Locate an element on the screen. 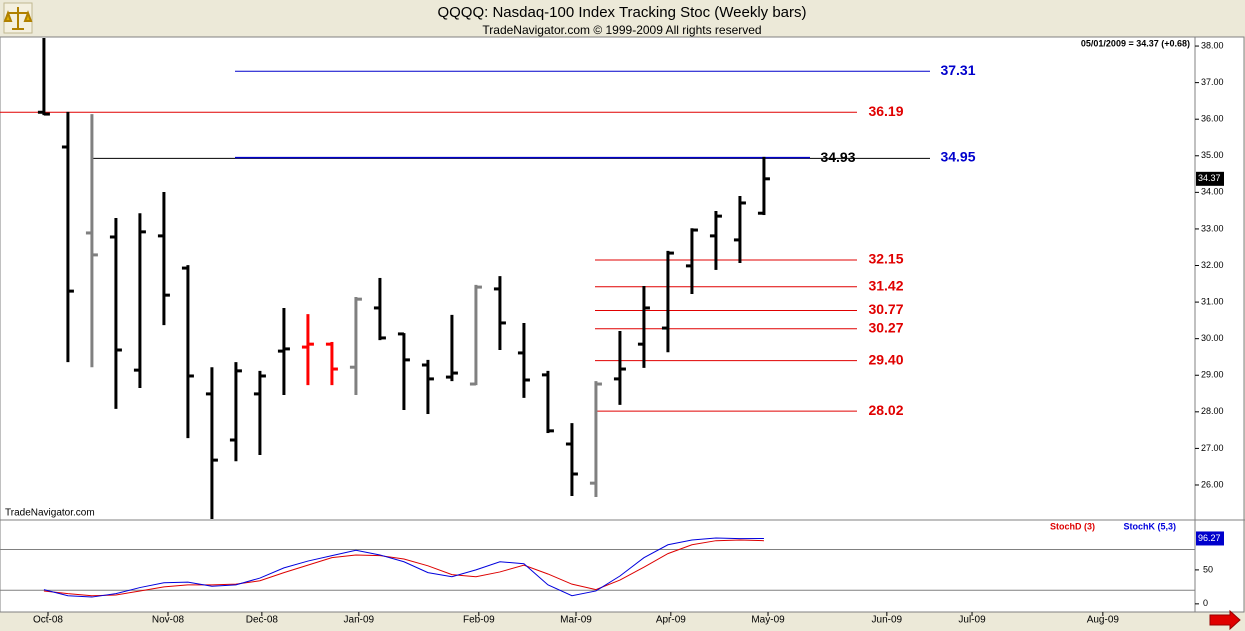 This screenshot has width=1245, height=631. last-price-box is located at coordinates (1210, 178).